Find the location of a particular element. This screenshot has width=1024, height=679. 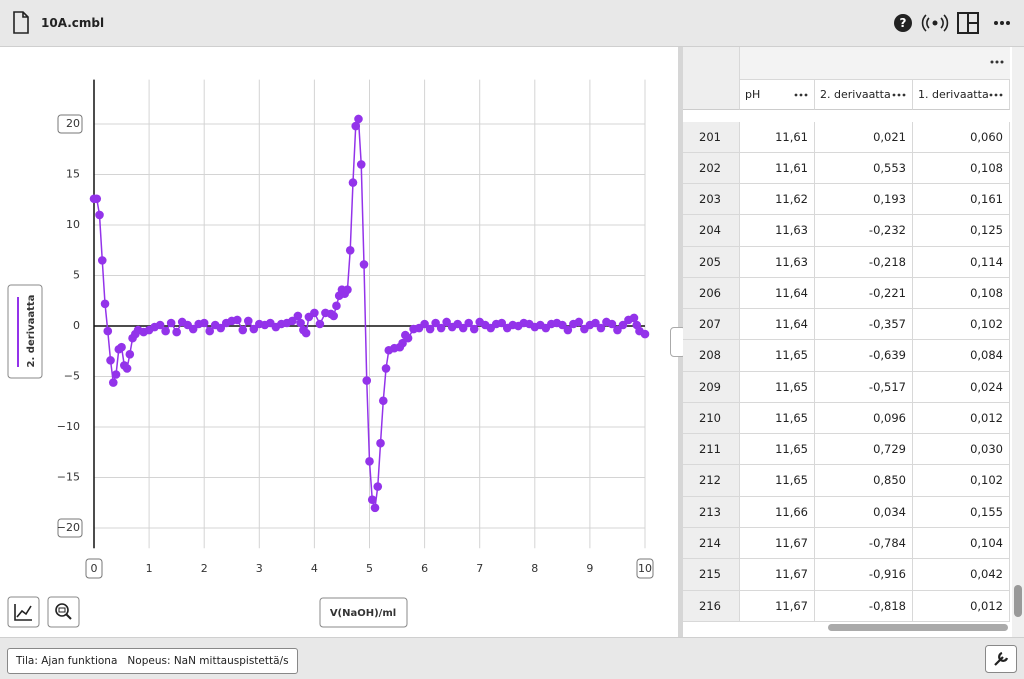

table-cell: -0,232 is located at coordinates (864, 231).